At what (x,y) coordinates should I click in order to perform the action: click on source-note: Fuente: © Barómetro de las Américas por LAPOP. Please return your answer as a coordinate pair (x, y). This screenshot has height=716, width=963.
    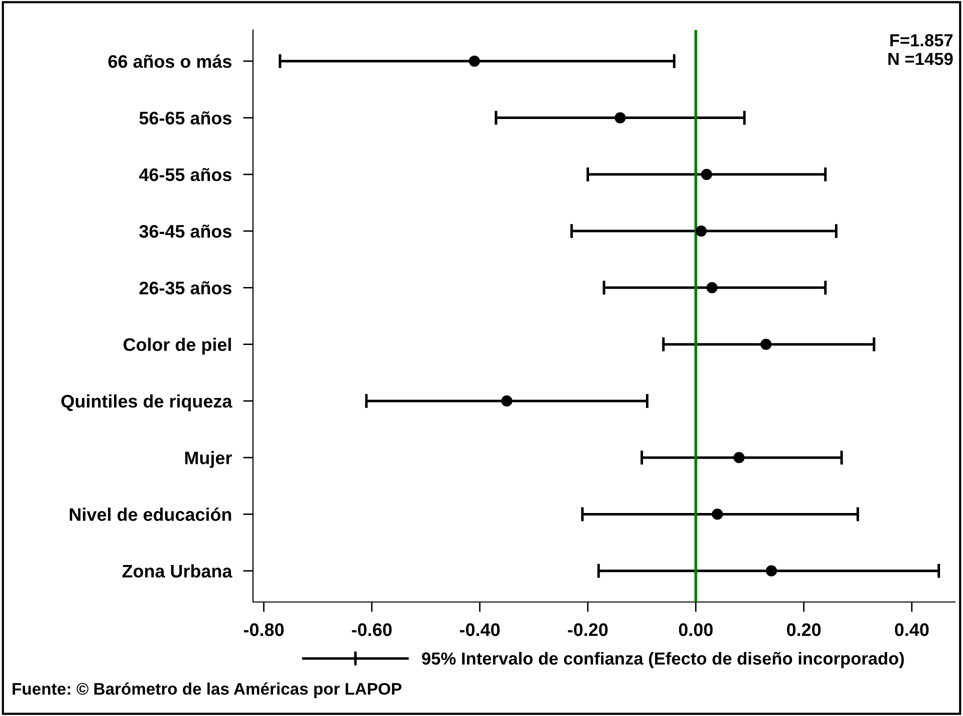
    Looking at the image, I should click on (207, 690).